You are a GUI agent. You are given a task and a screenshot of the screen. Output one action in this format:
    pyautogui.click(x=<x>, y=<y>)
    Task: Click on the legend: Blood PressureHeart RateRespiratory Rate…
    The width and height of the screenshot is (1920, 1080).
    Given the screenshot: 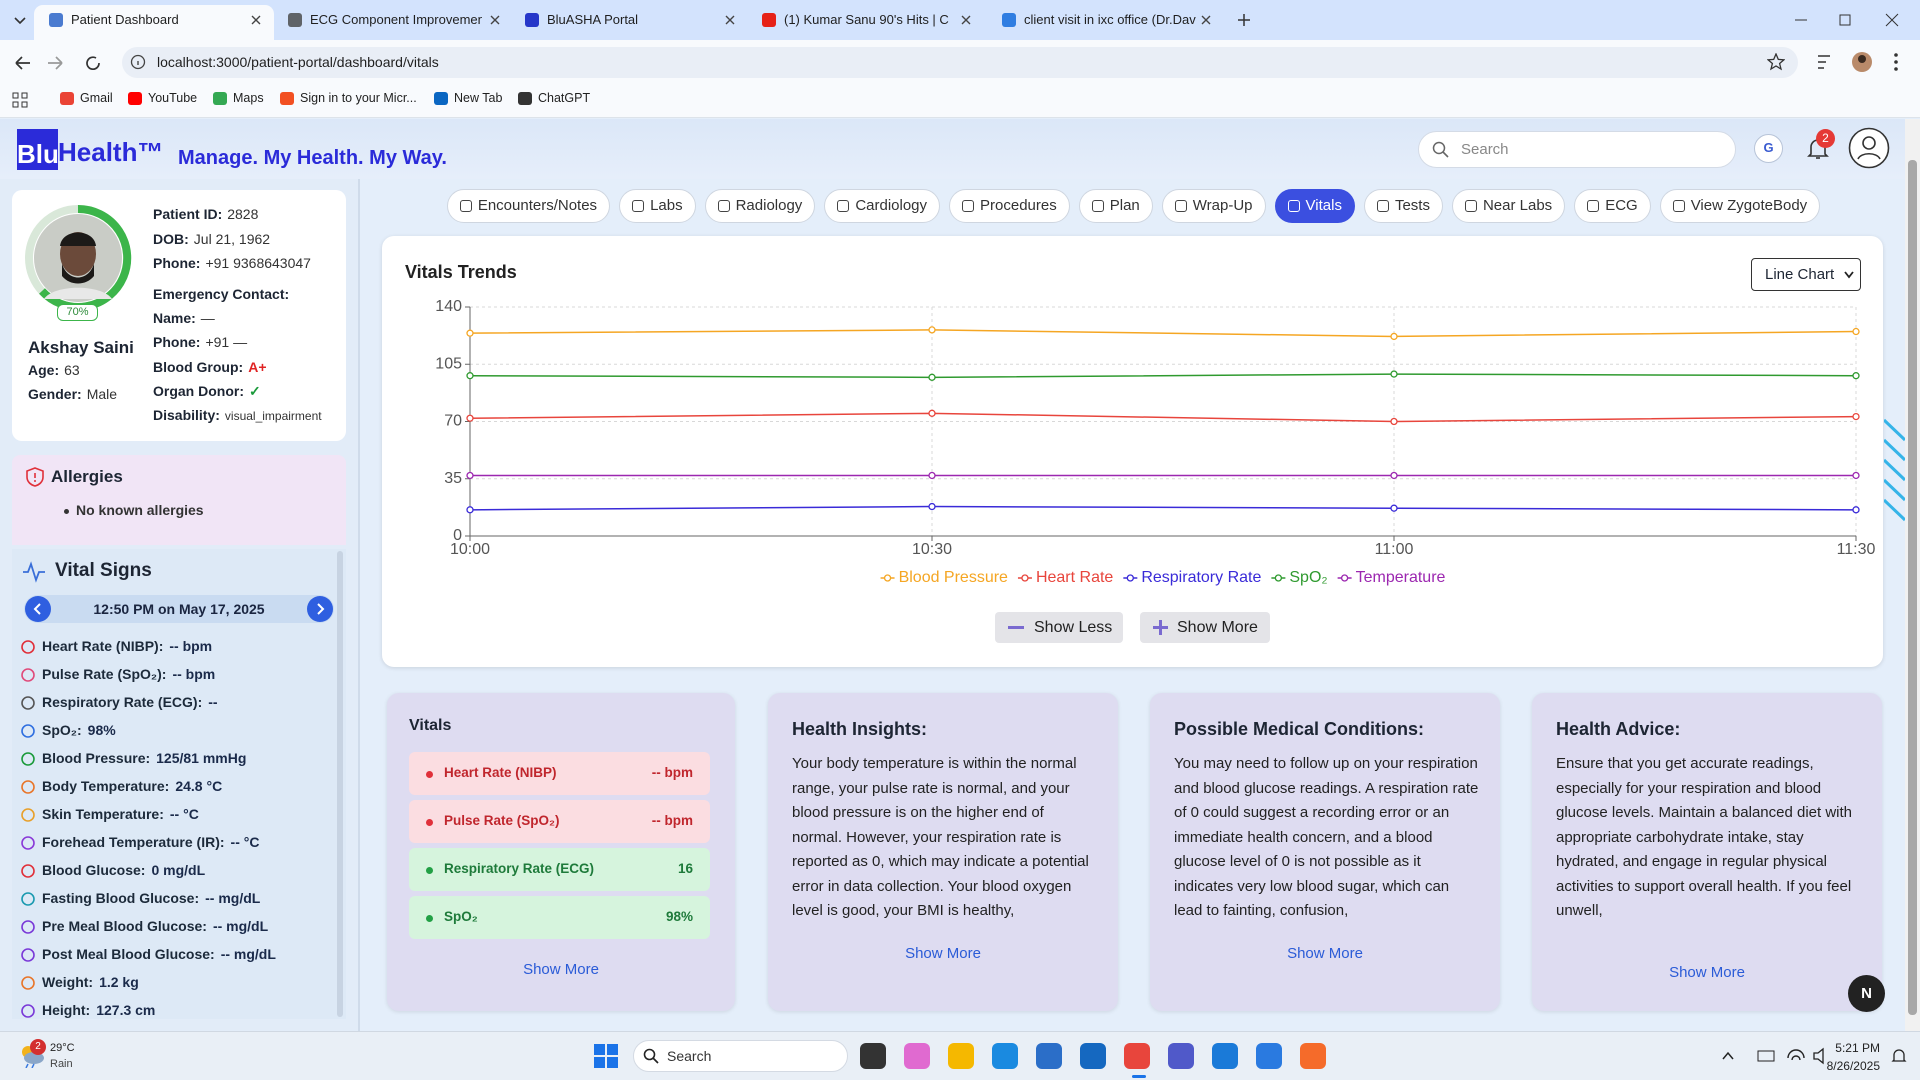 What is the action you would take?
    pyautogui.click(x=1163, y=577)
    